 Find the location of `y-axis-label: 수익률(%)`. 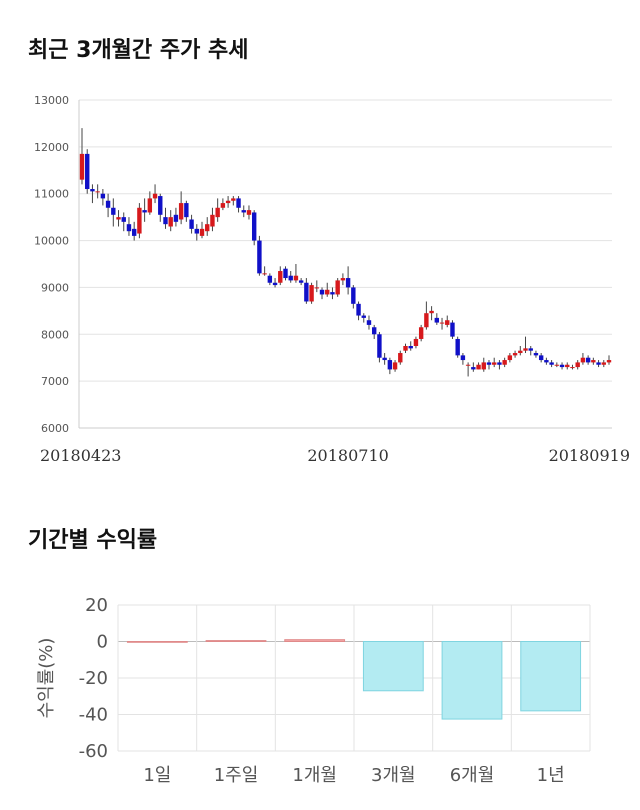

y-axis-label: 수익률(%) is located at coordinates (46, 678).